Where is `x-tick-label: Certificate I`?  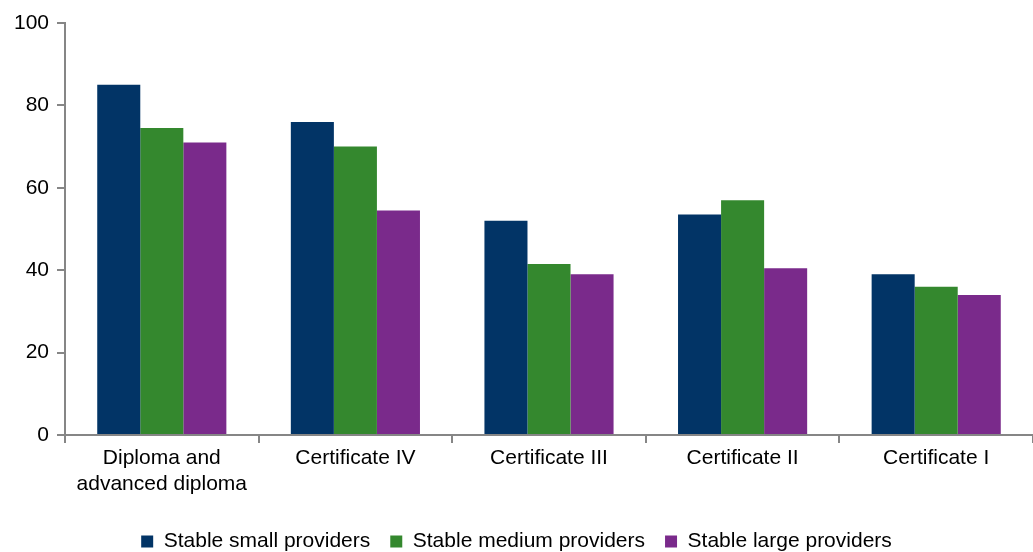 x-tick-label: Certificate I is located at coordinates (936, 457).